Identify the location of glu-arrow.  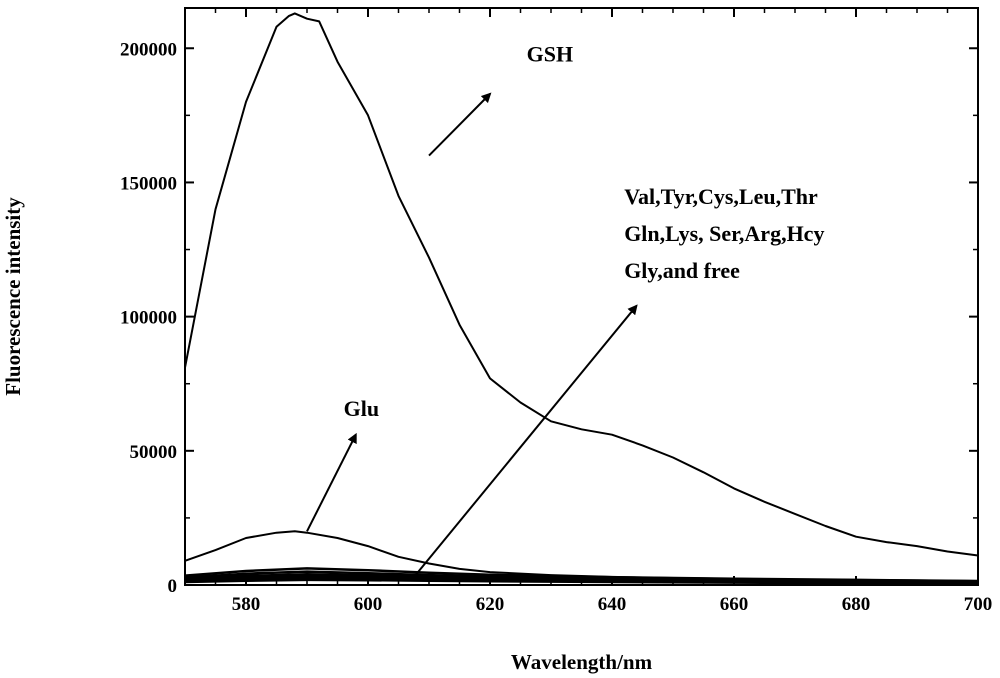
(331, 482).